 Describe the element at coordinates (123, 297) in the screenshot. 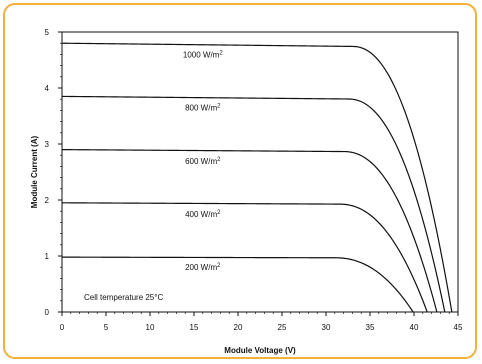

I see `temperature-note: Cell temperature 25°C` at that location.